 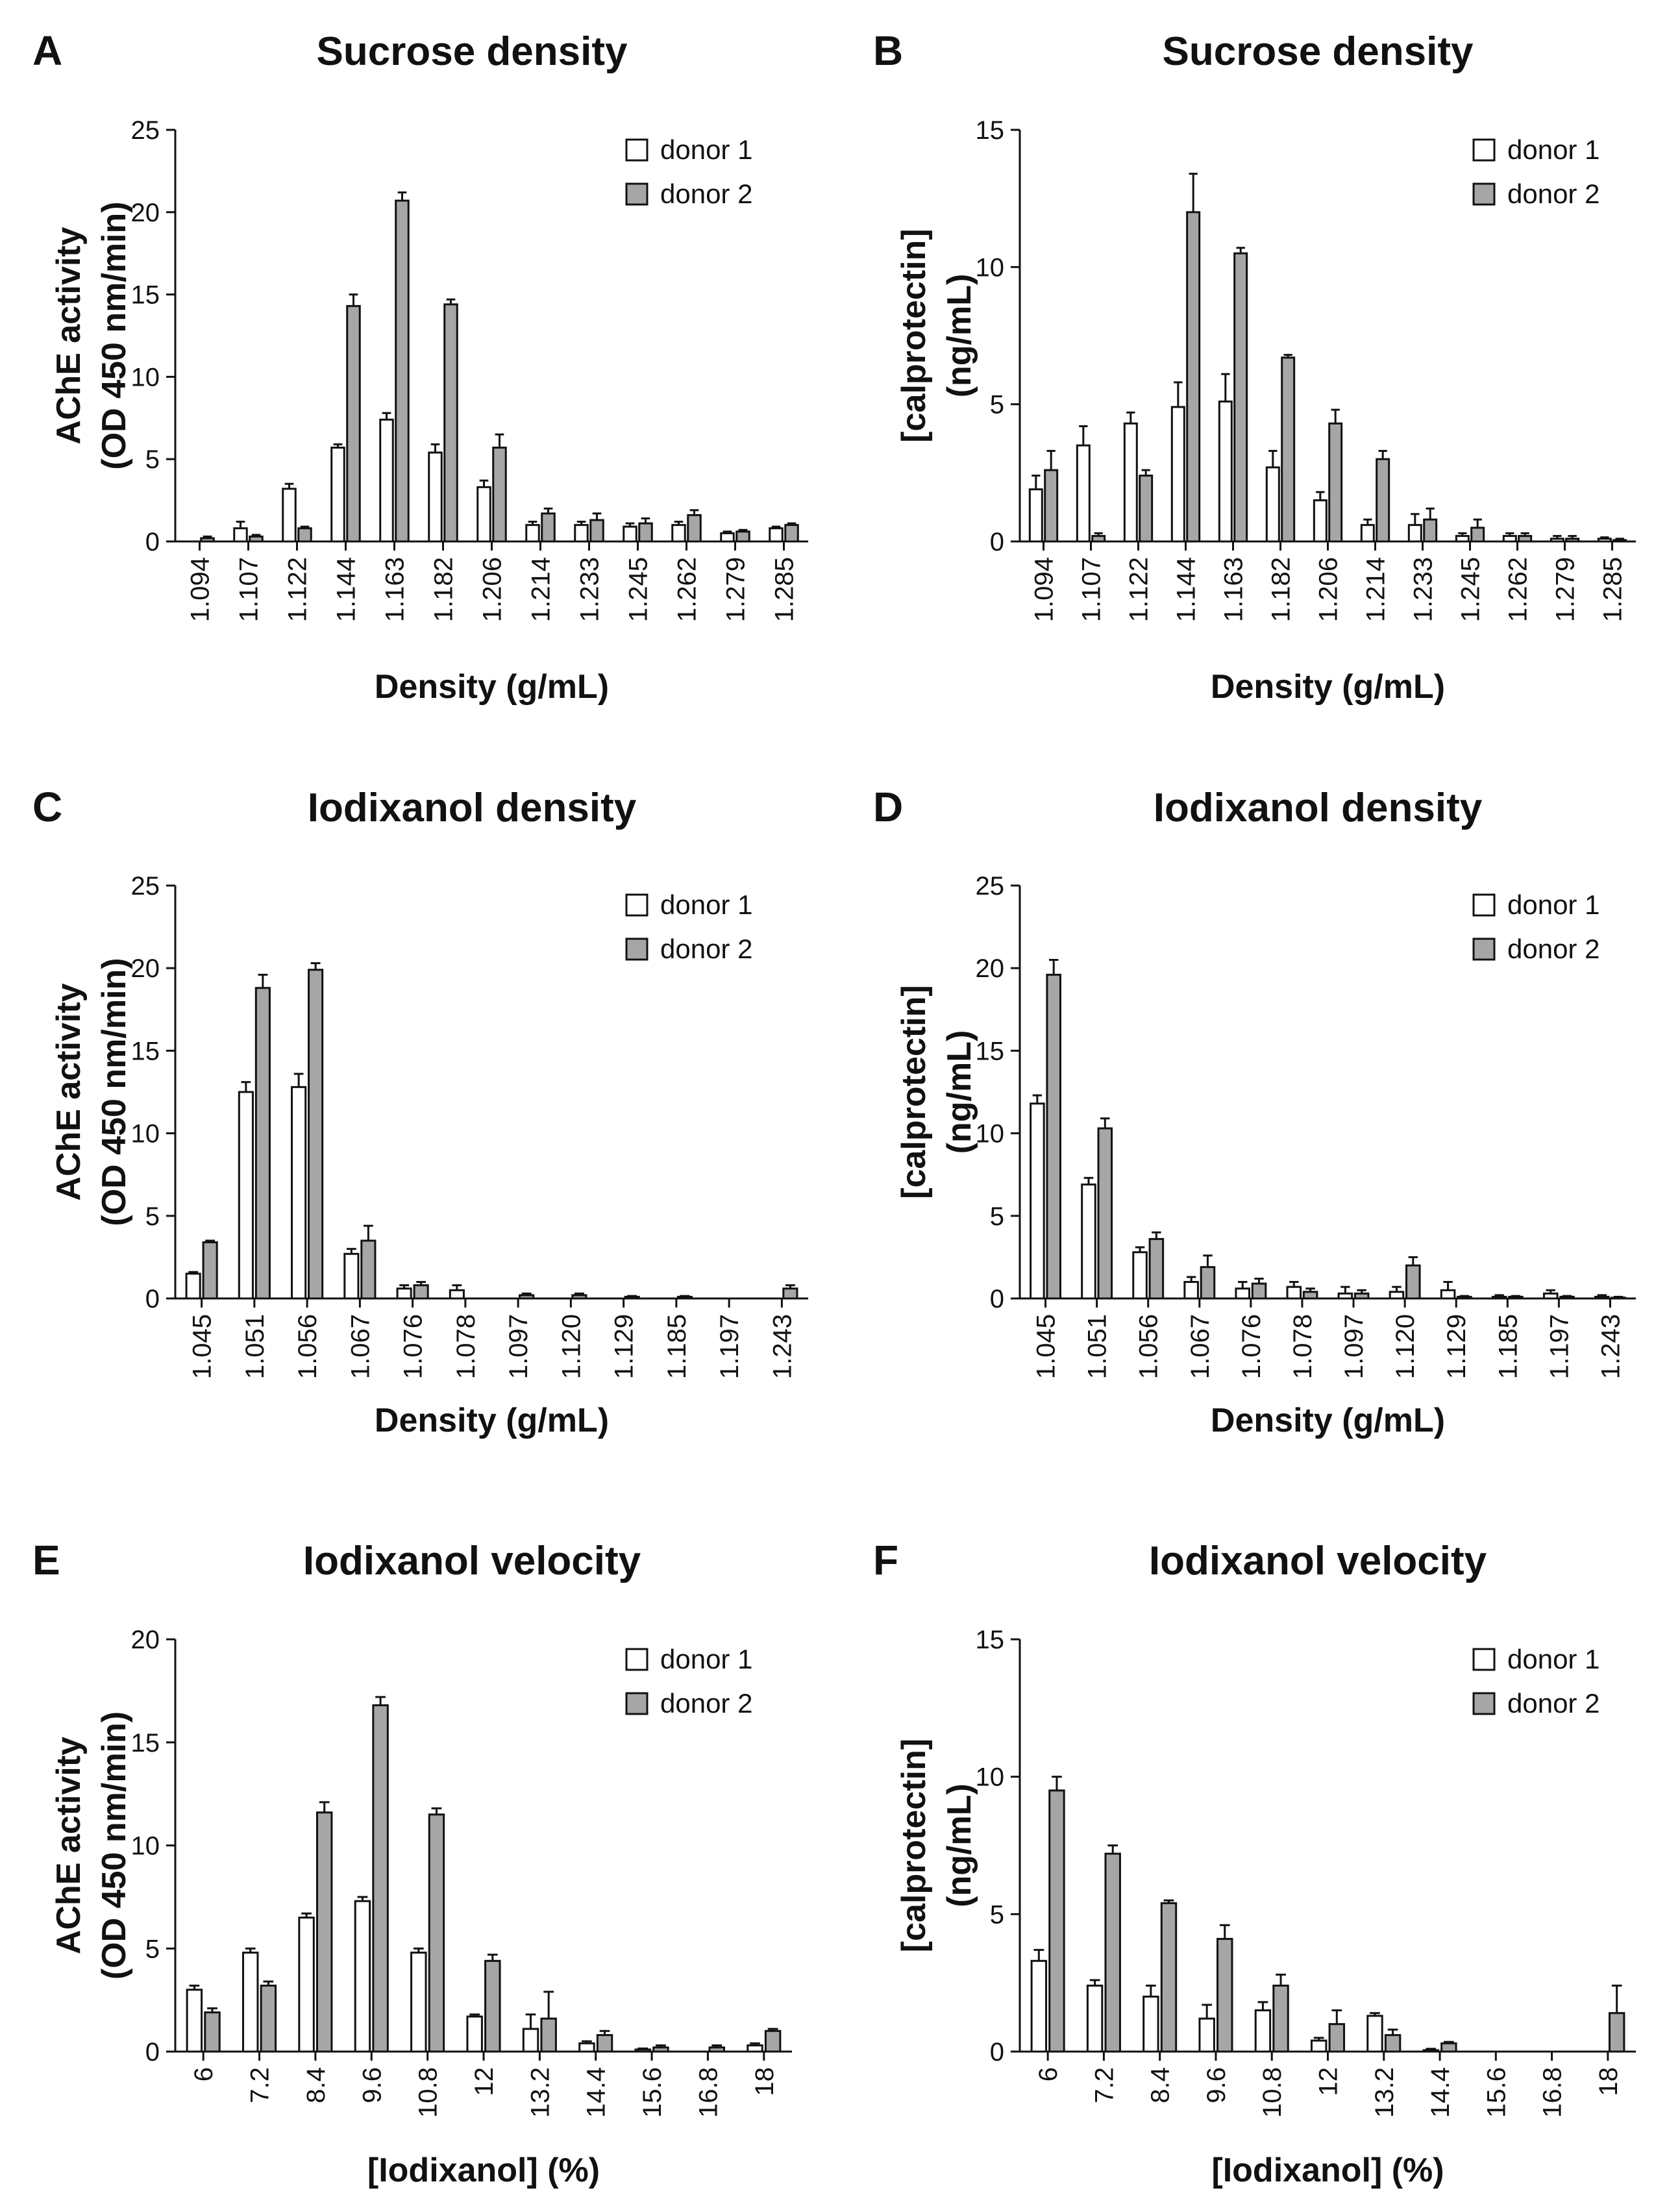 I want to click on x-tick-label: 1.214, so click(x=541, y=589).